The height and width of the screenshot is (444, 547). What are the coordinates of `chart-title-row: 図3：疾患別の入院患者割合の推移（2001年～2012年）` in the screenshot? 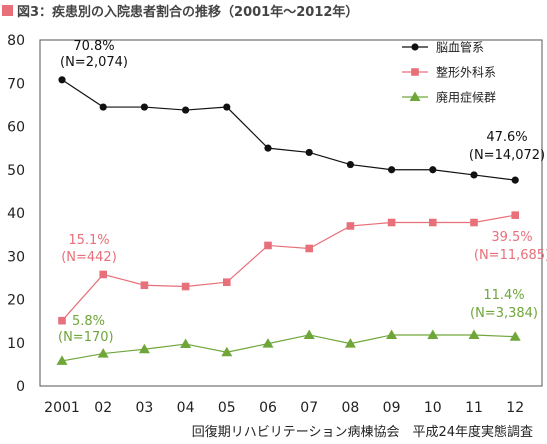 It's located at (179, 10).